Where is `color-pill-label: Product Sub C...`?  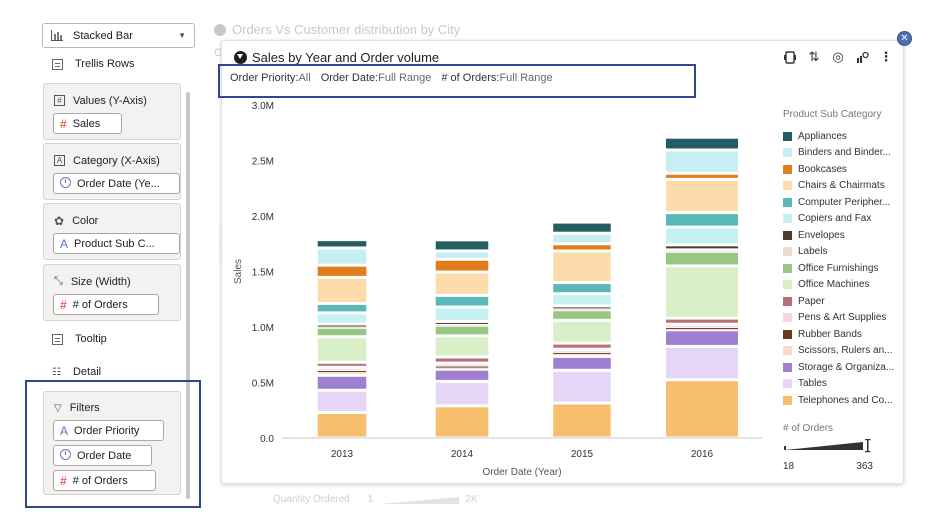
color-pill-label: Product Sub C... is located at coordinates (114, 243).